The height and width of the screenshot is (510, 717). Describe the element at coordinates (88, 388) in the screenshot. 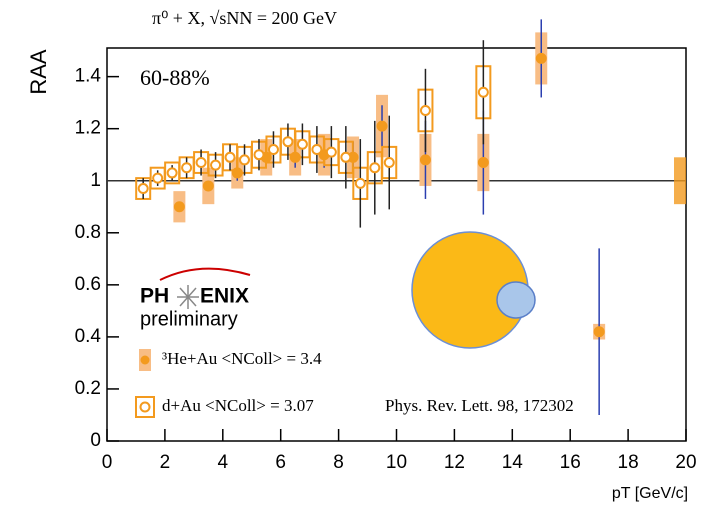

I see `y-tick-label: 0.2` at that location.